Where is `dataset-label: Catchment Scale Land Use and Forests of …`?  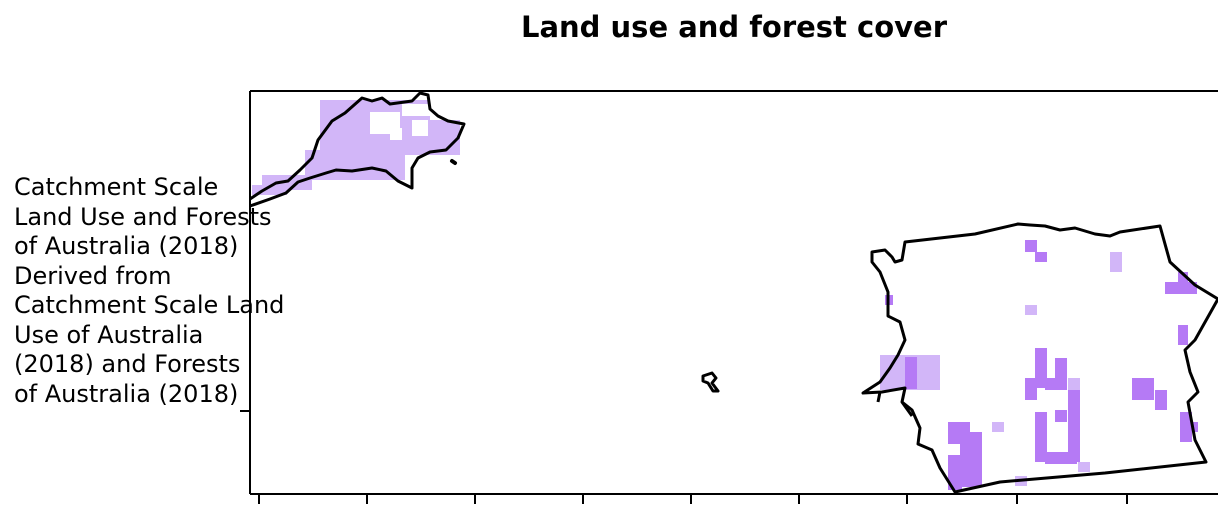 dataset-label: Catchment Scale Land Use and Forests of … is located at coordinates (149, 290).